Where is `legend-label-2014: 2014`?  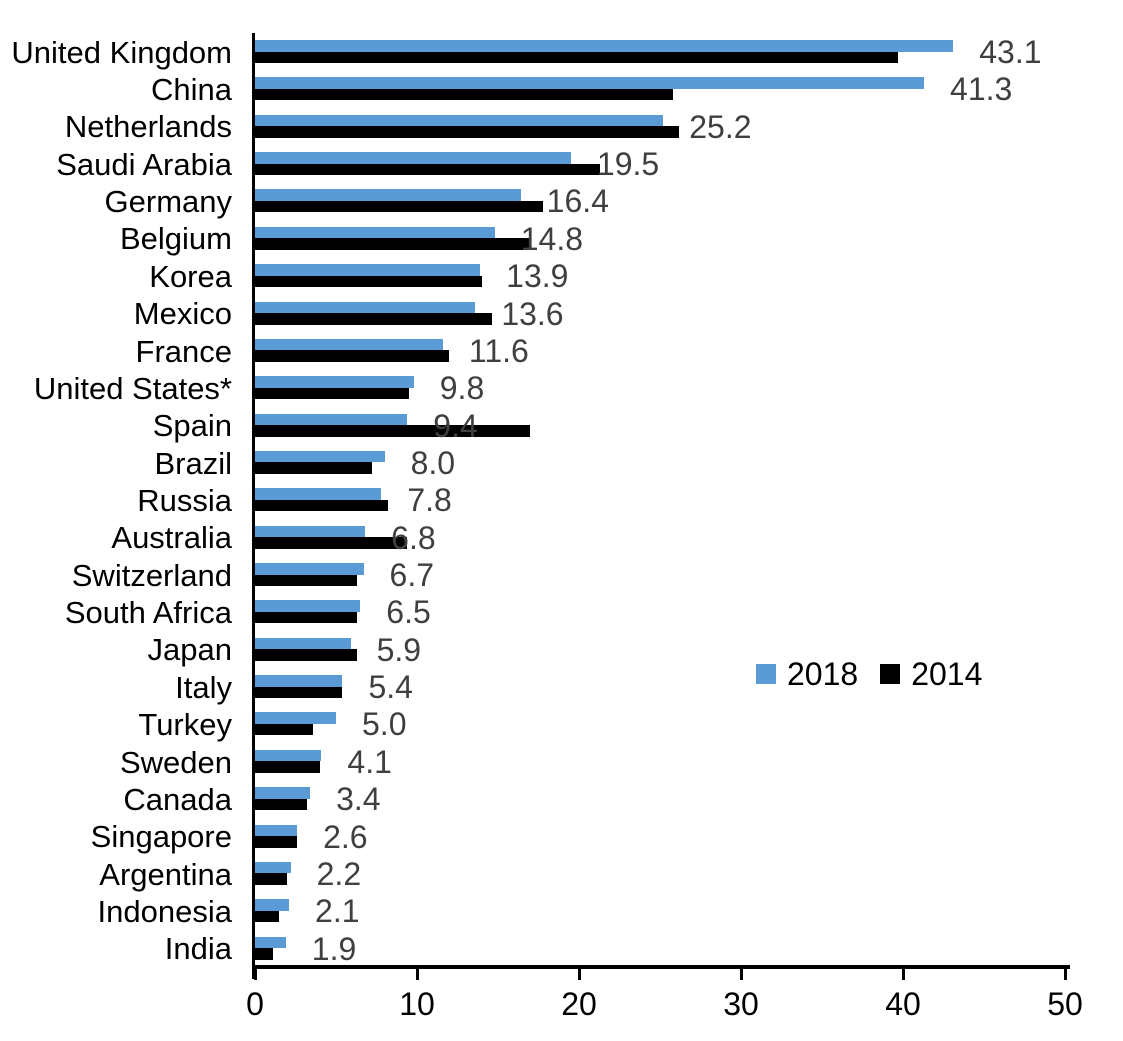 legend-label-2014: 2014 is located at coordinates (947, 674).